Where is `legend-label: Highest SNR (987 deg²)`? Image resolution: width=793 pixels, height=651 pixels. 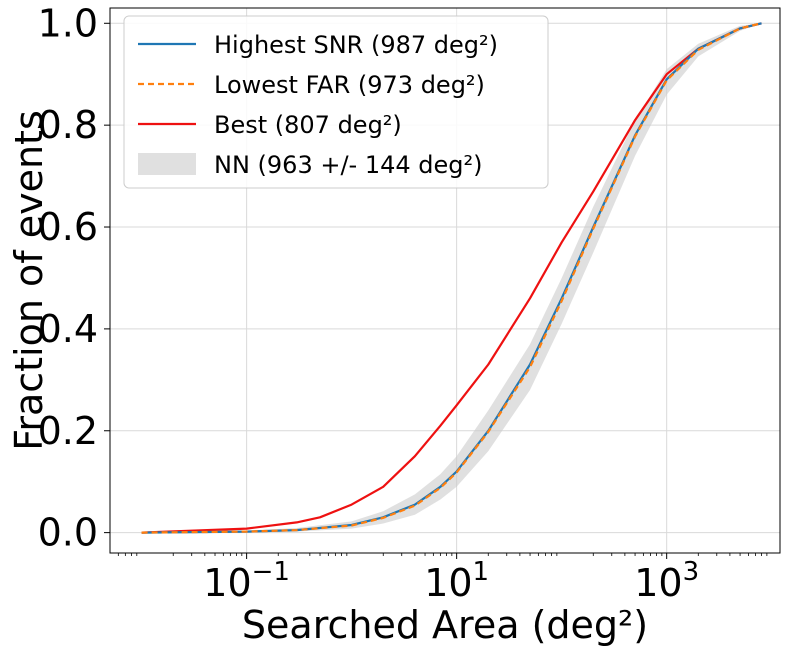 legend-label: Highest SNR (987 deg²) is located at coordinates (356, 45).